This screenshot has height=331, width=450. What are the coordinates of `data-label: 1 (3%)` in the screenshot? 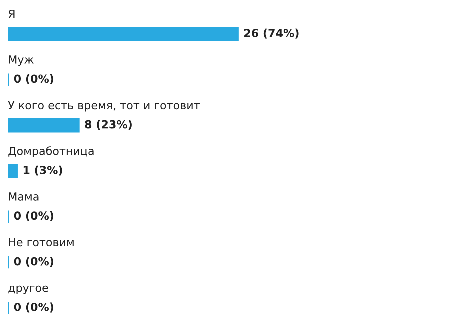 It's located at (43, 171).